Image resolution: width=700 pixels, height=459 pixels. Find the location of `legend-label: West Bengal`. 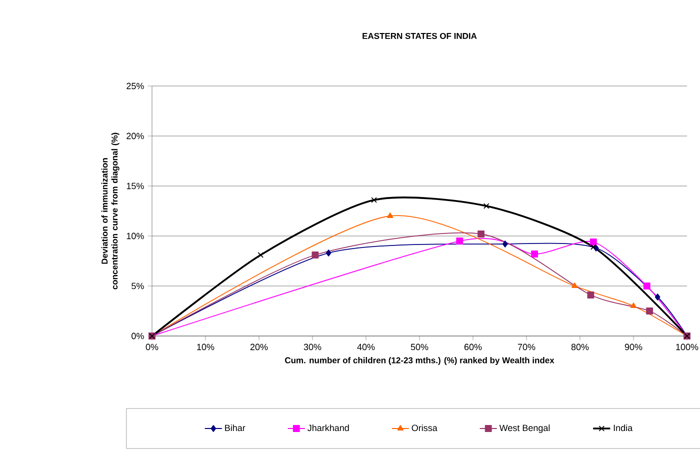

legend-label: West Bengal is located at coordinates (524, 428).